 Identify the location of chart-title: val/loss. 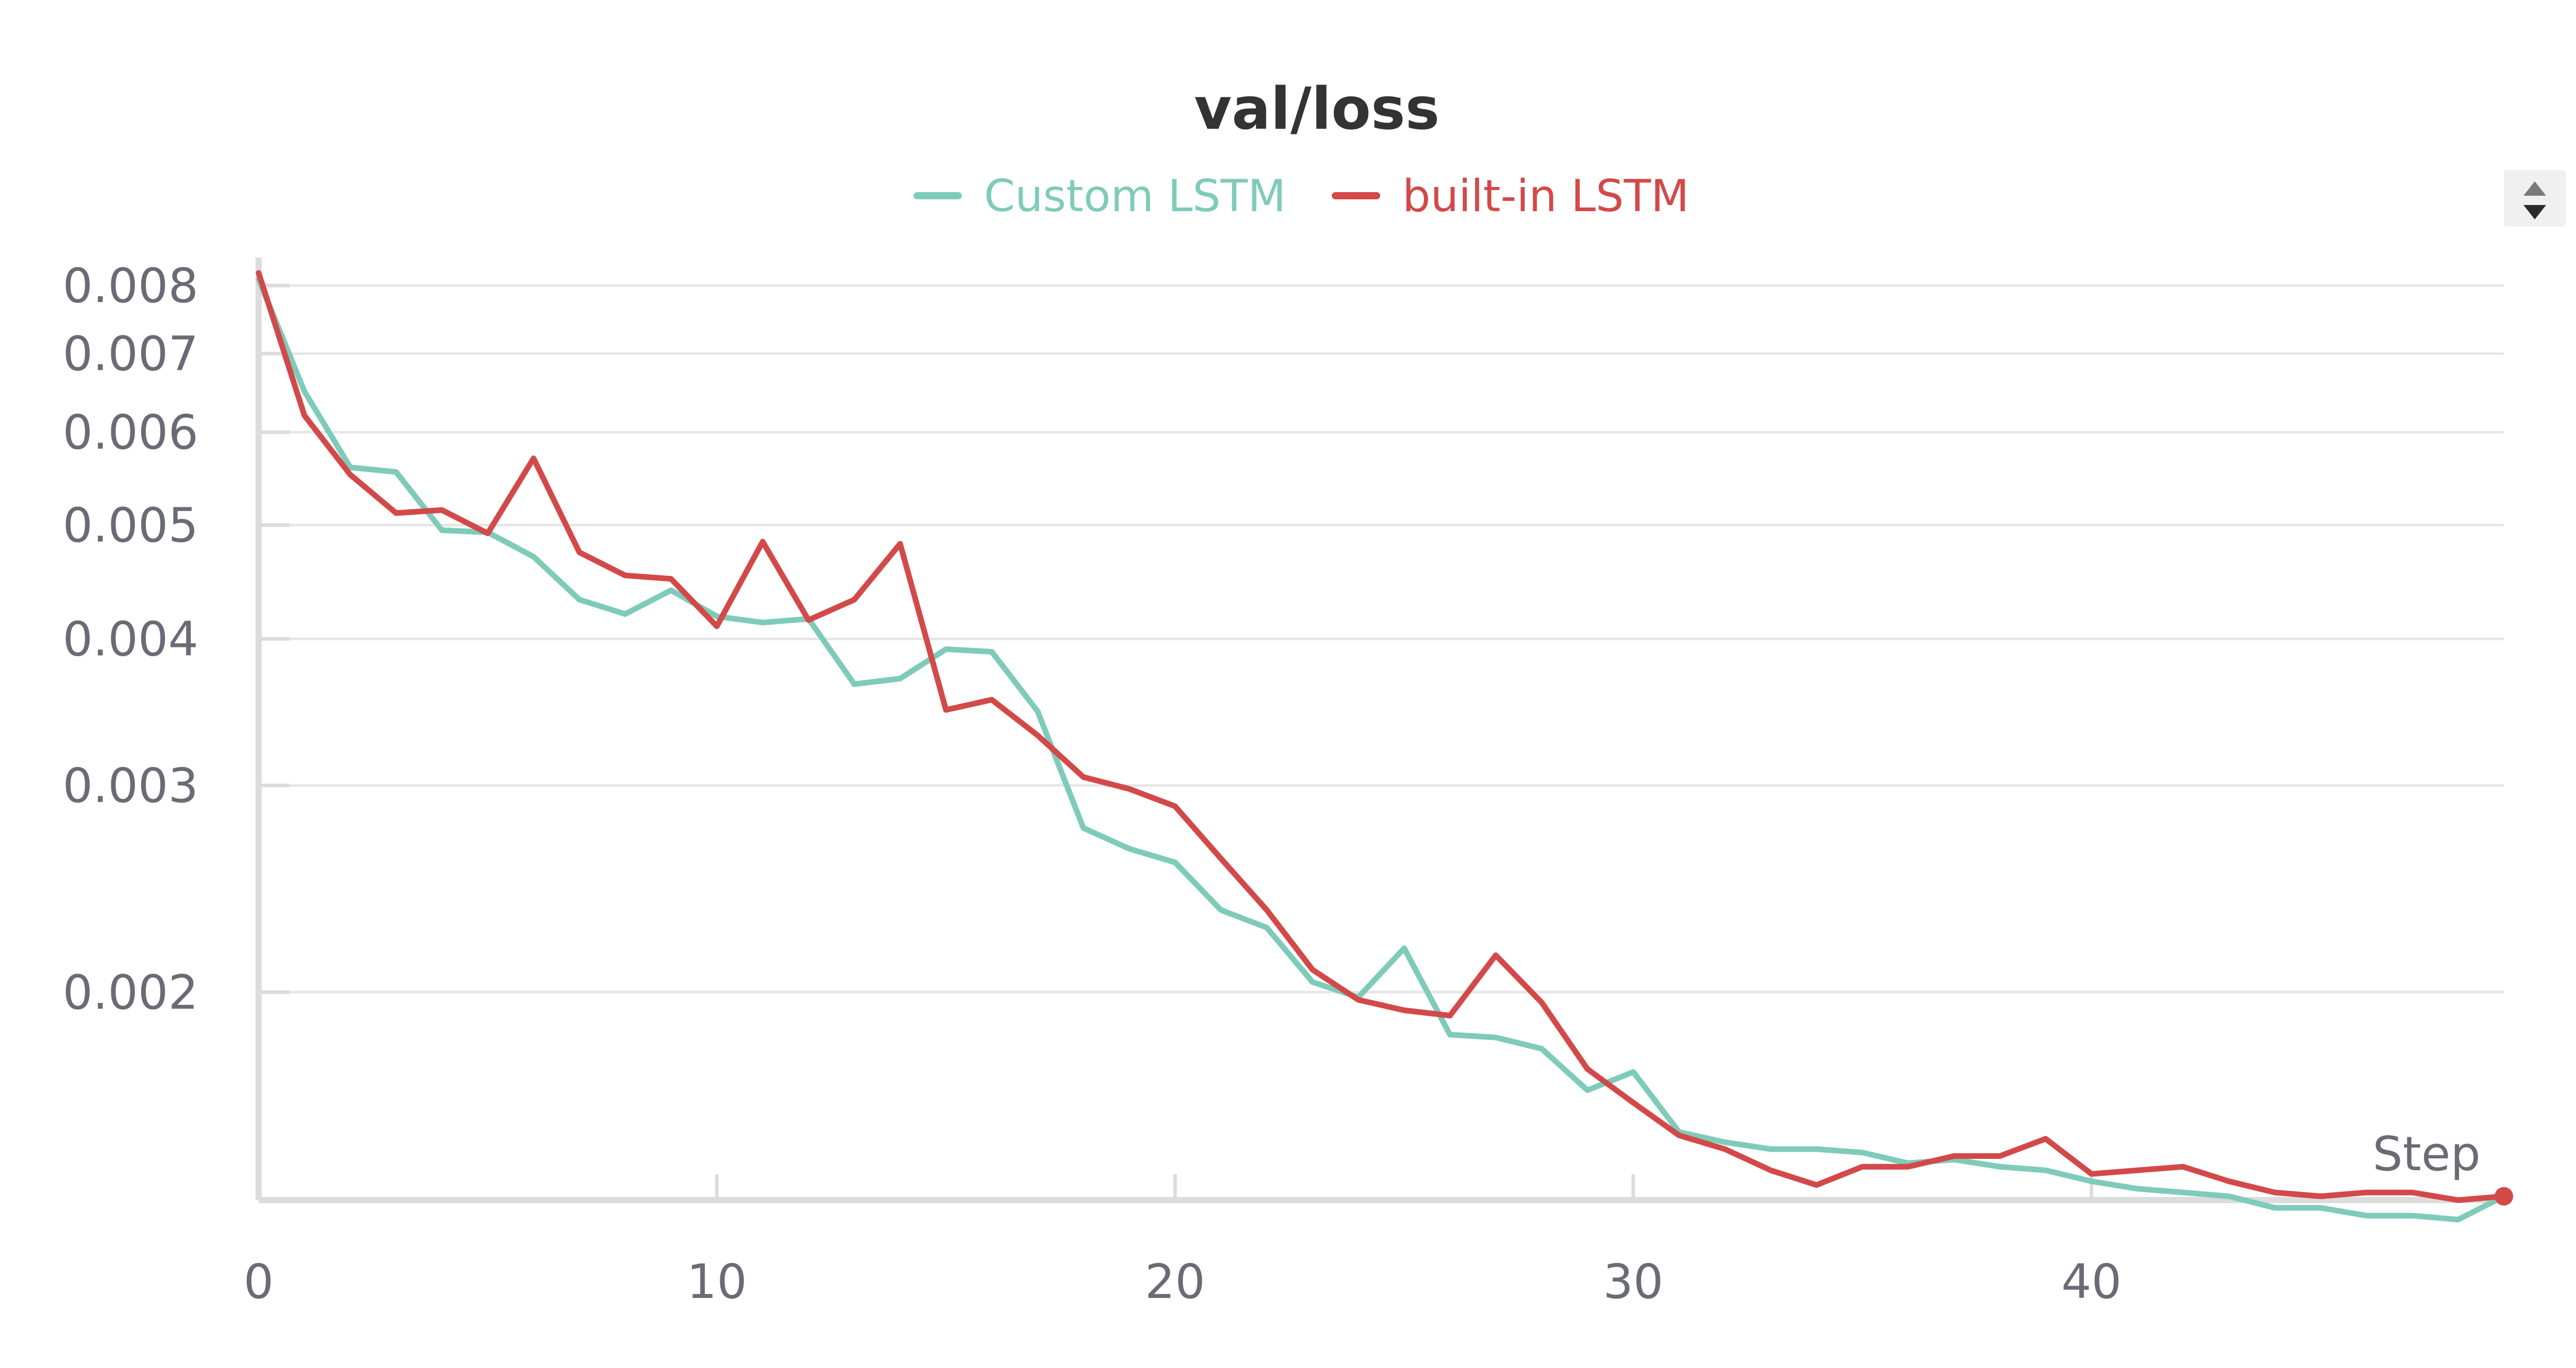
(1317, 109).